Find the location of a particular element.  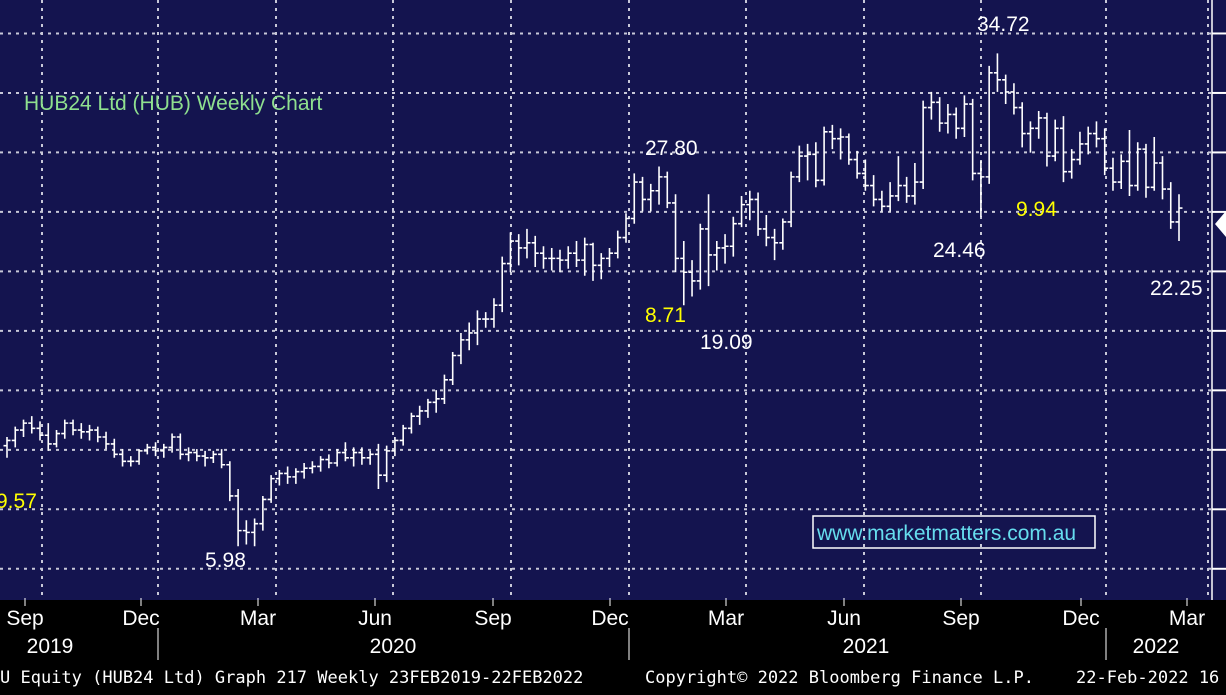

watermark-box is located at coordinates (954, 532).